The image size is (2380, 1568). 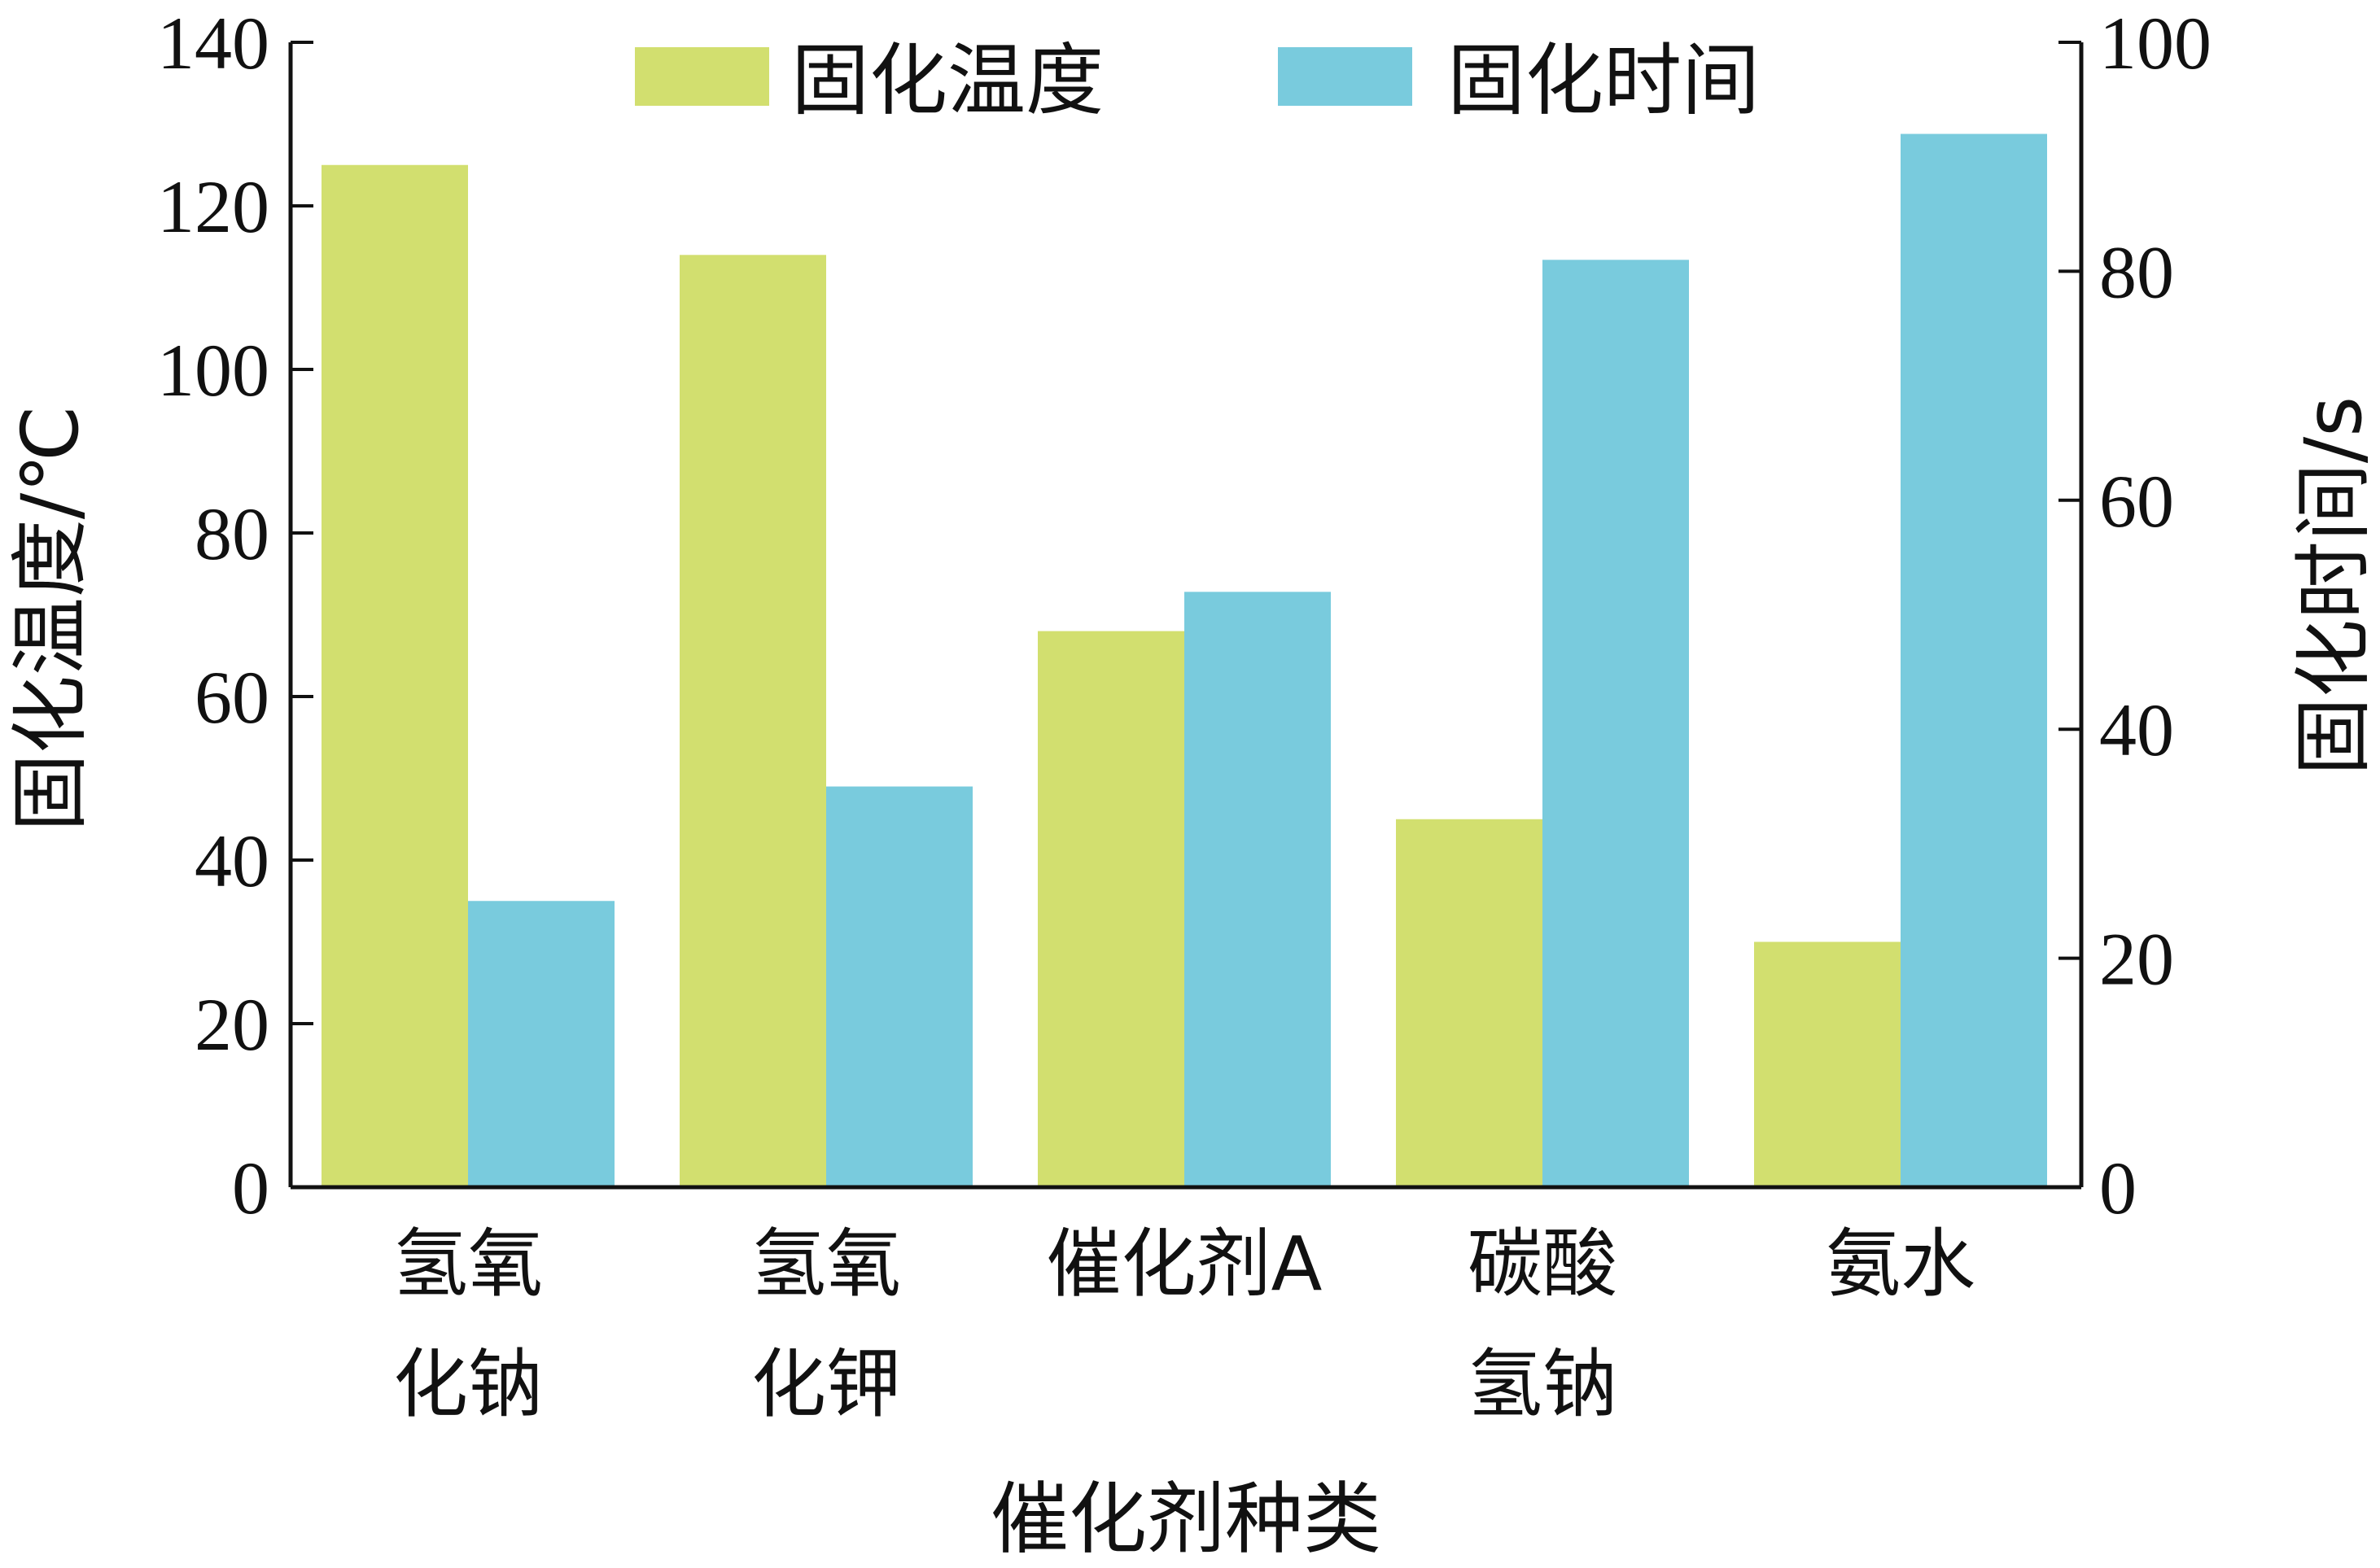 I want to click on left-tick-label: 120, so click(x=213, y=206).